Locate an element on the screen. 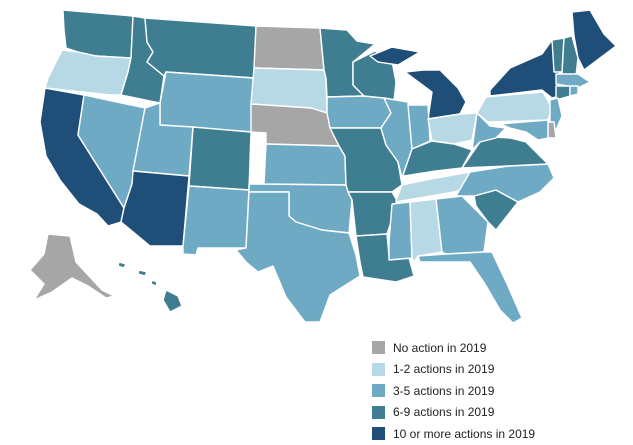 The width and height of the screenshot is (633, 445). state-wy is located at coordinates (207, 102).